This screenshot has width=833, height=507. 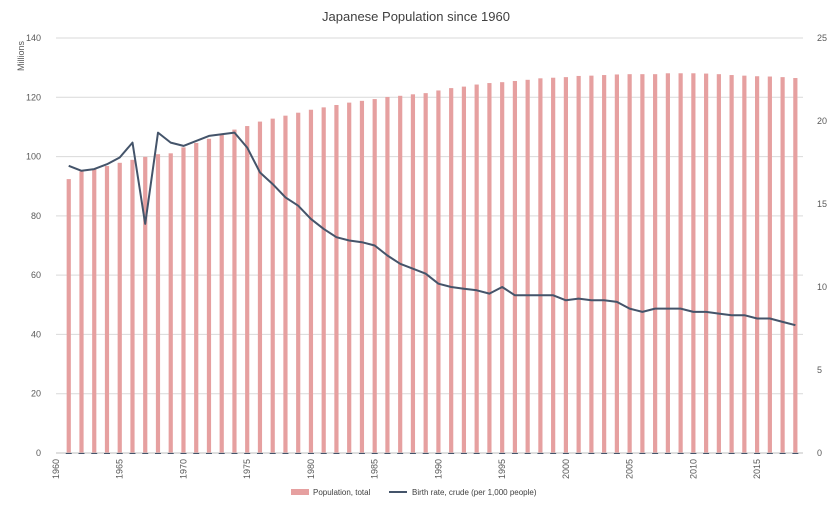 What do you see at coordinates (36, 216) in the screenshot?
I see `y-tick-label: 80` at bounding box center [36, 216].